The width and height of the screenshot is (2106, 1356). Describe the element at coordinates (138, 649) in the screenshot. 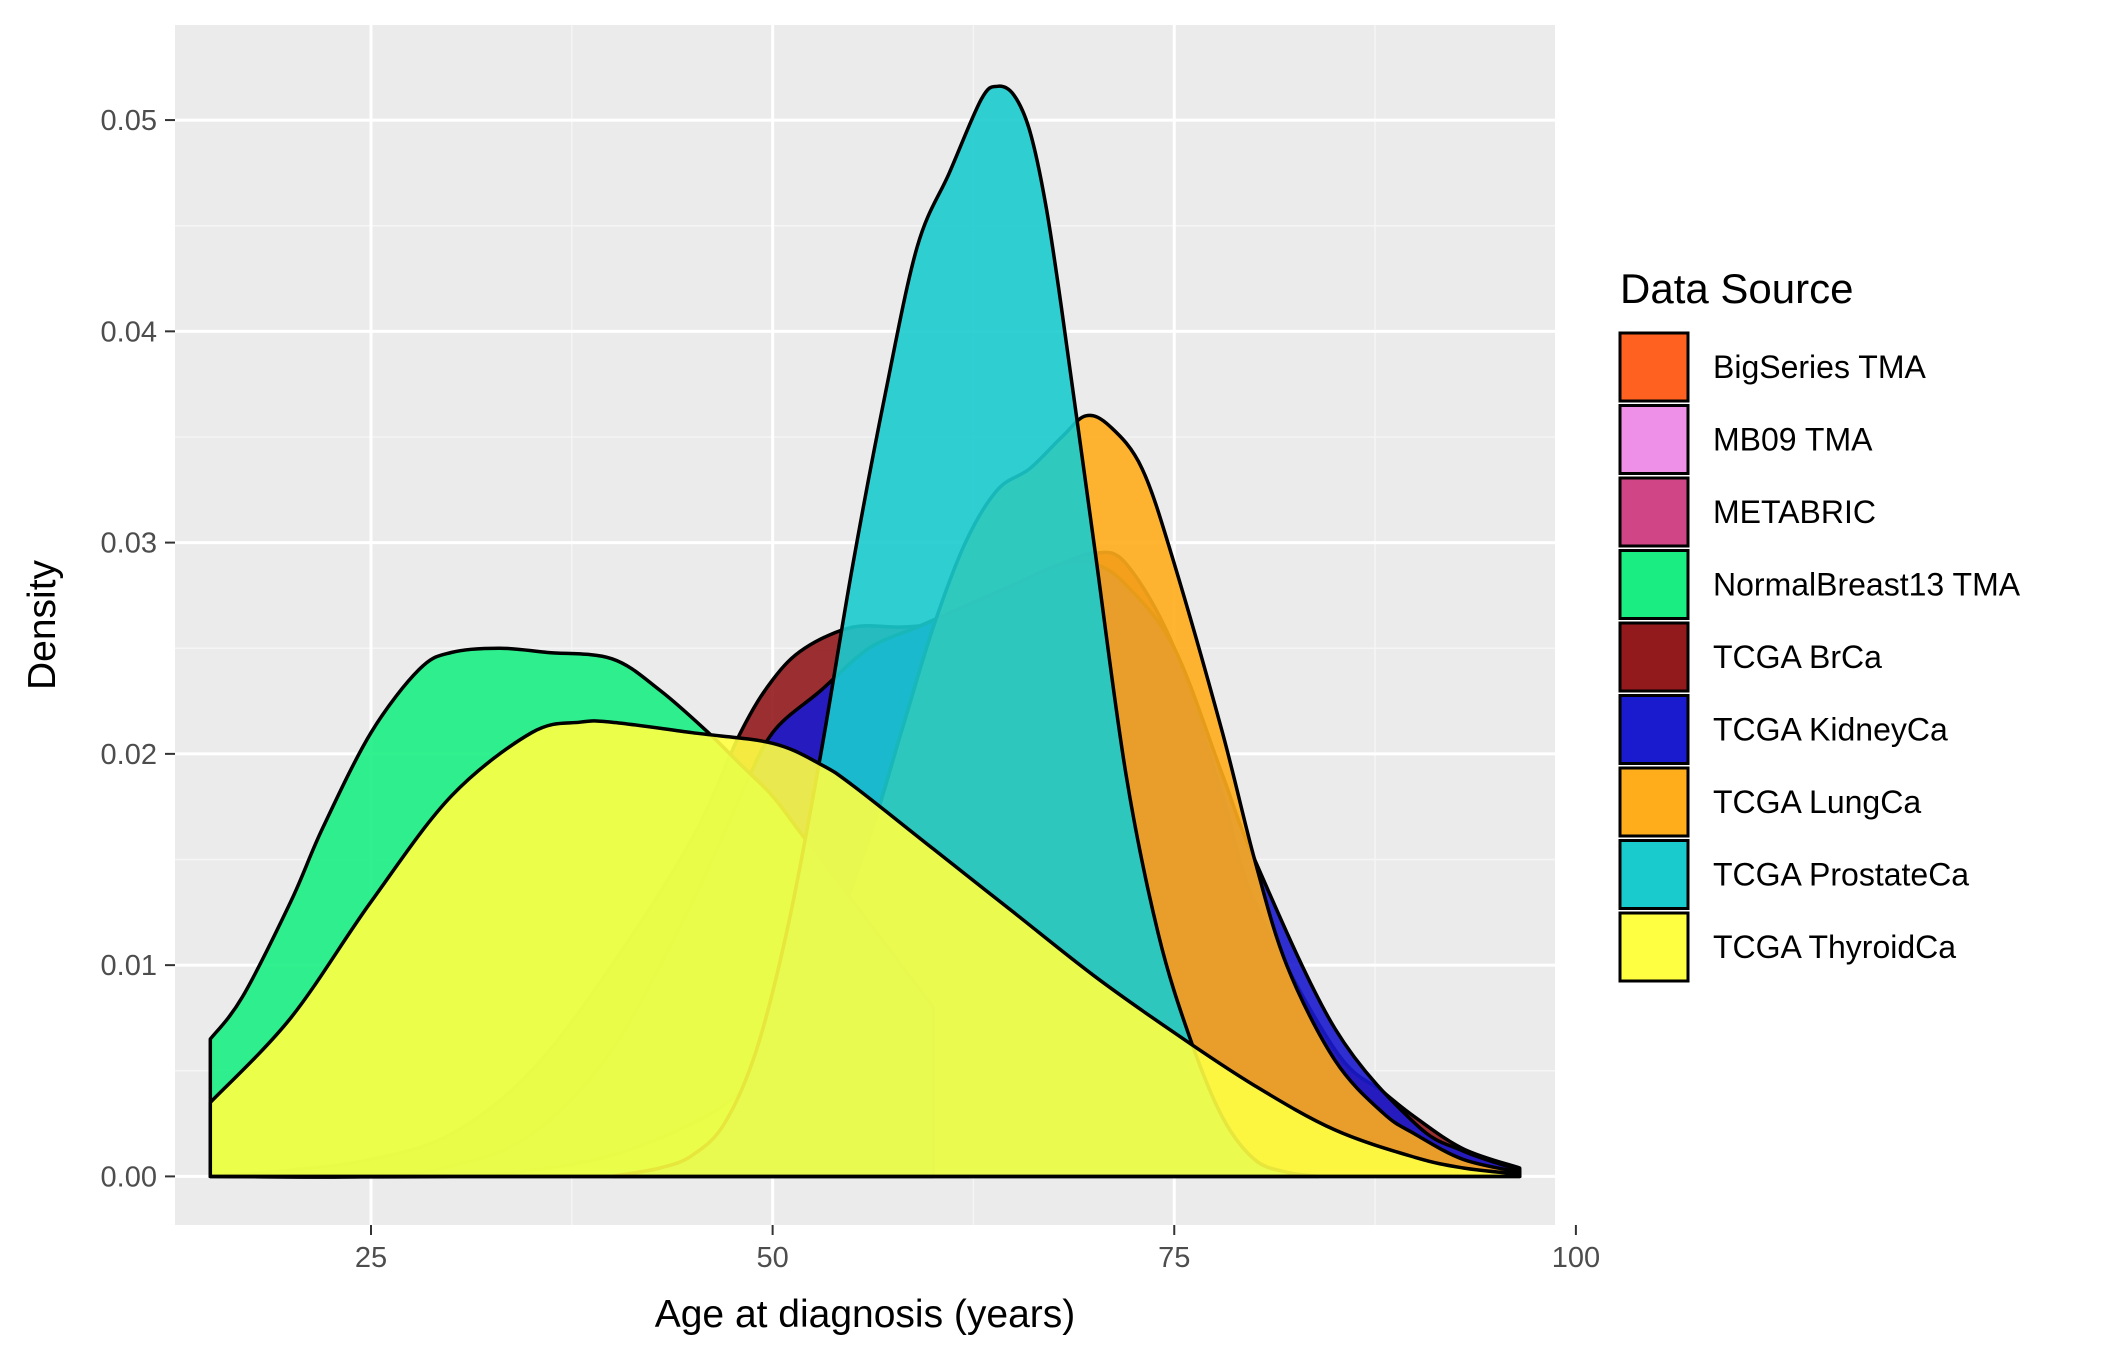

I see `y-axis: 0.00 0.01 0.02 0.03 0.04 0.05` at that location.